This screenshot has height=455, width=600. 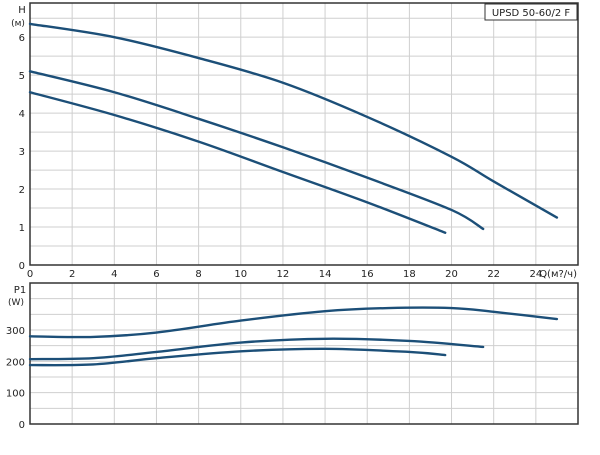 I want to click on model-box, so click(x=531, y=12).